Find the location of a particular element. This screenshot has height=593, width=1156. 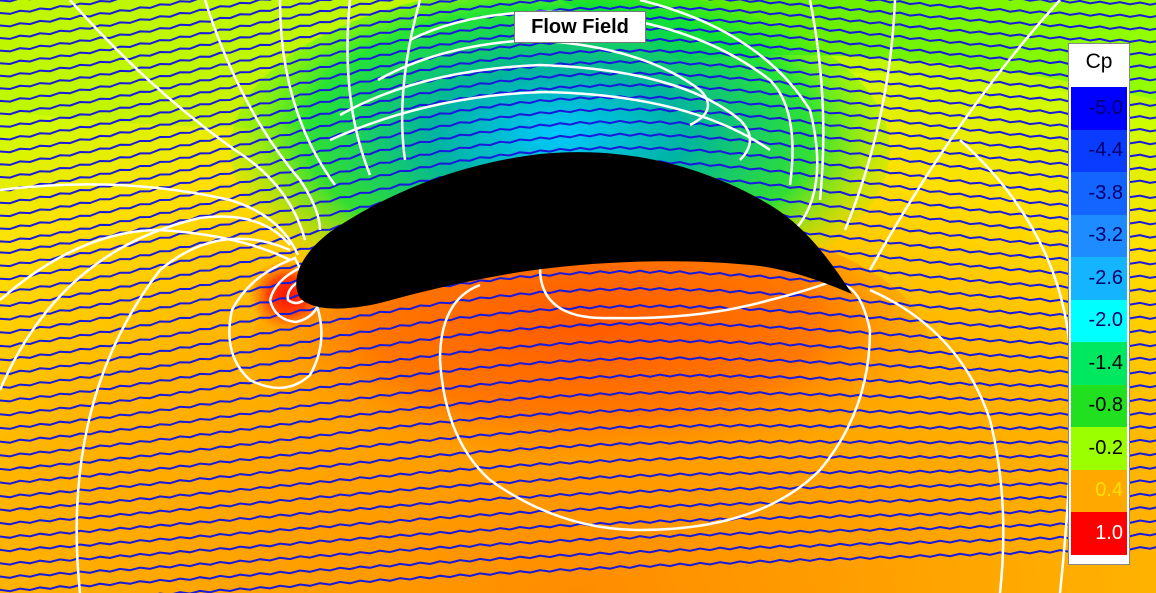

colorbar-swatch: -0.8 is located at coordinates (1099, 405).